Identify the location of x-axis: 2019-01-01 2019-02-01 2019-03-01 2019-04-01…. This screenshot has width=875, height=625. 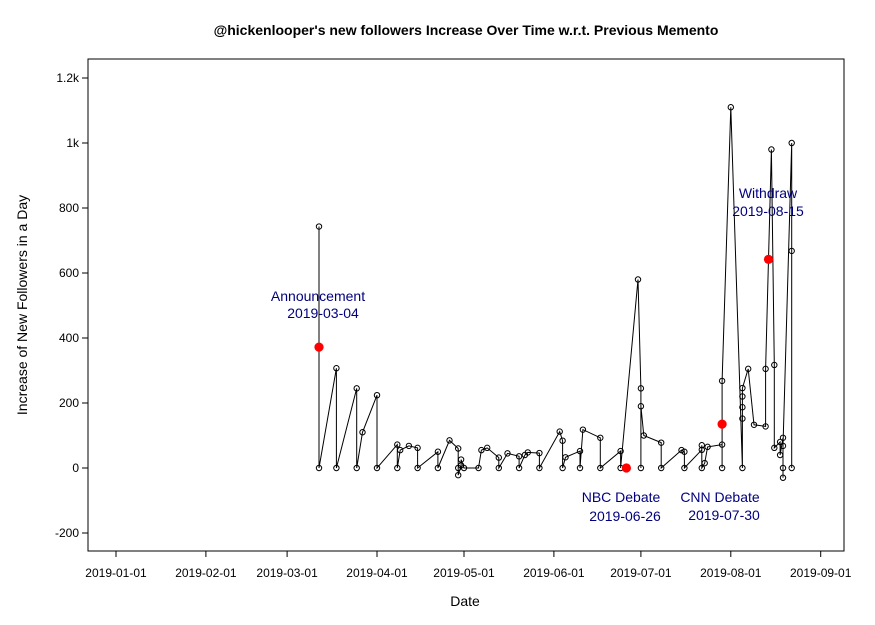
(468, 565).